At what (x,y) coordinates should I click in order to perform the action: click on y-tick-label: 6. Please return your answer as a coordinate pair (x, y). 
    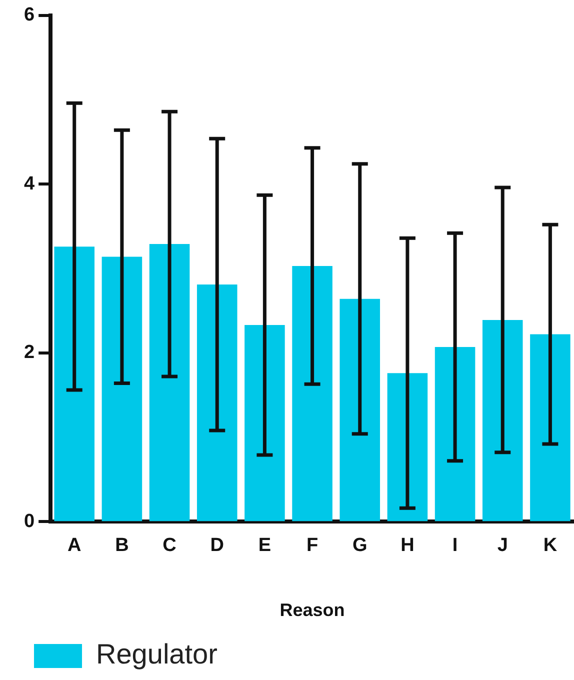
    Looking at the image, I should click on (29, 15).